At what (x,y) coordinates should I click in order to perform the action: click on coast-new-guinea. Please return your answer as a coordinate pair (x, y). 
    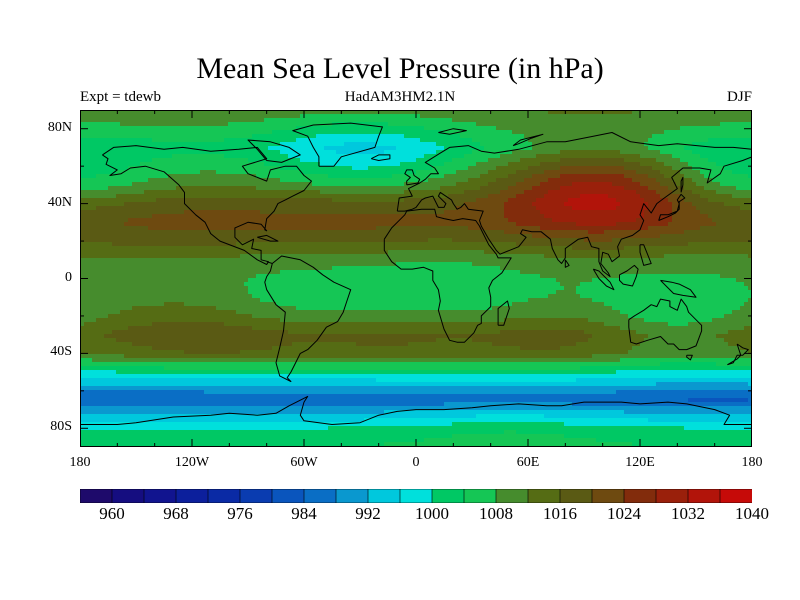
    Looking at the image, I should click on (678, 288).